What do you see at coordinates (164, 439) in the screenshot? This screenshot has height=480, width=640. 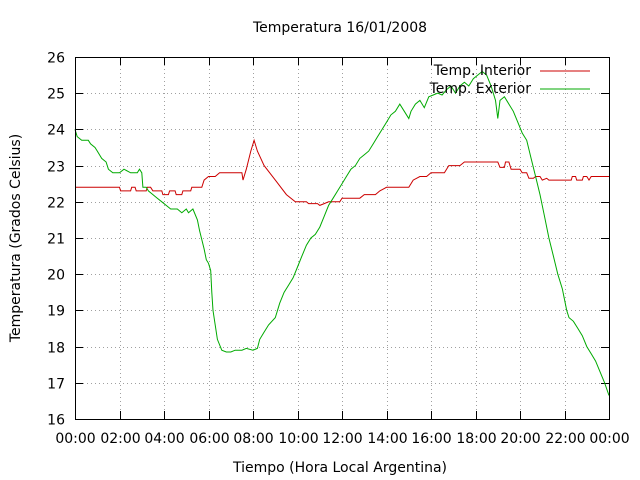 I see `x-tick-label: 04:00` at bounding box center [164, 439].